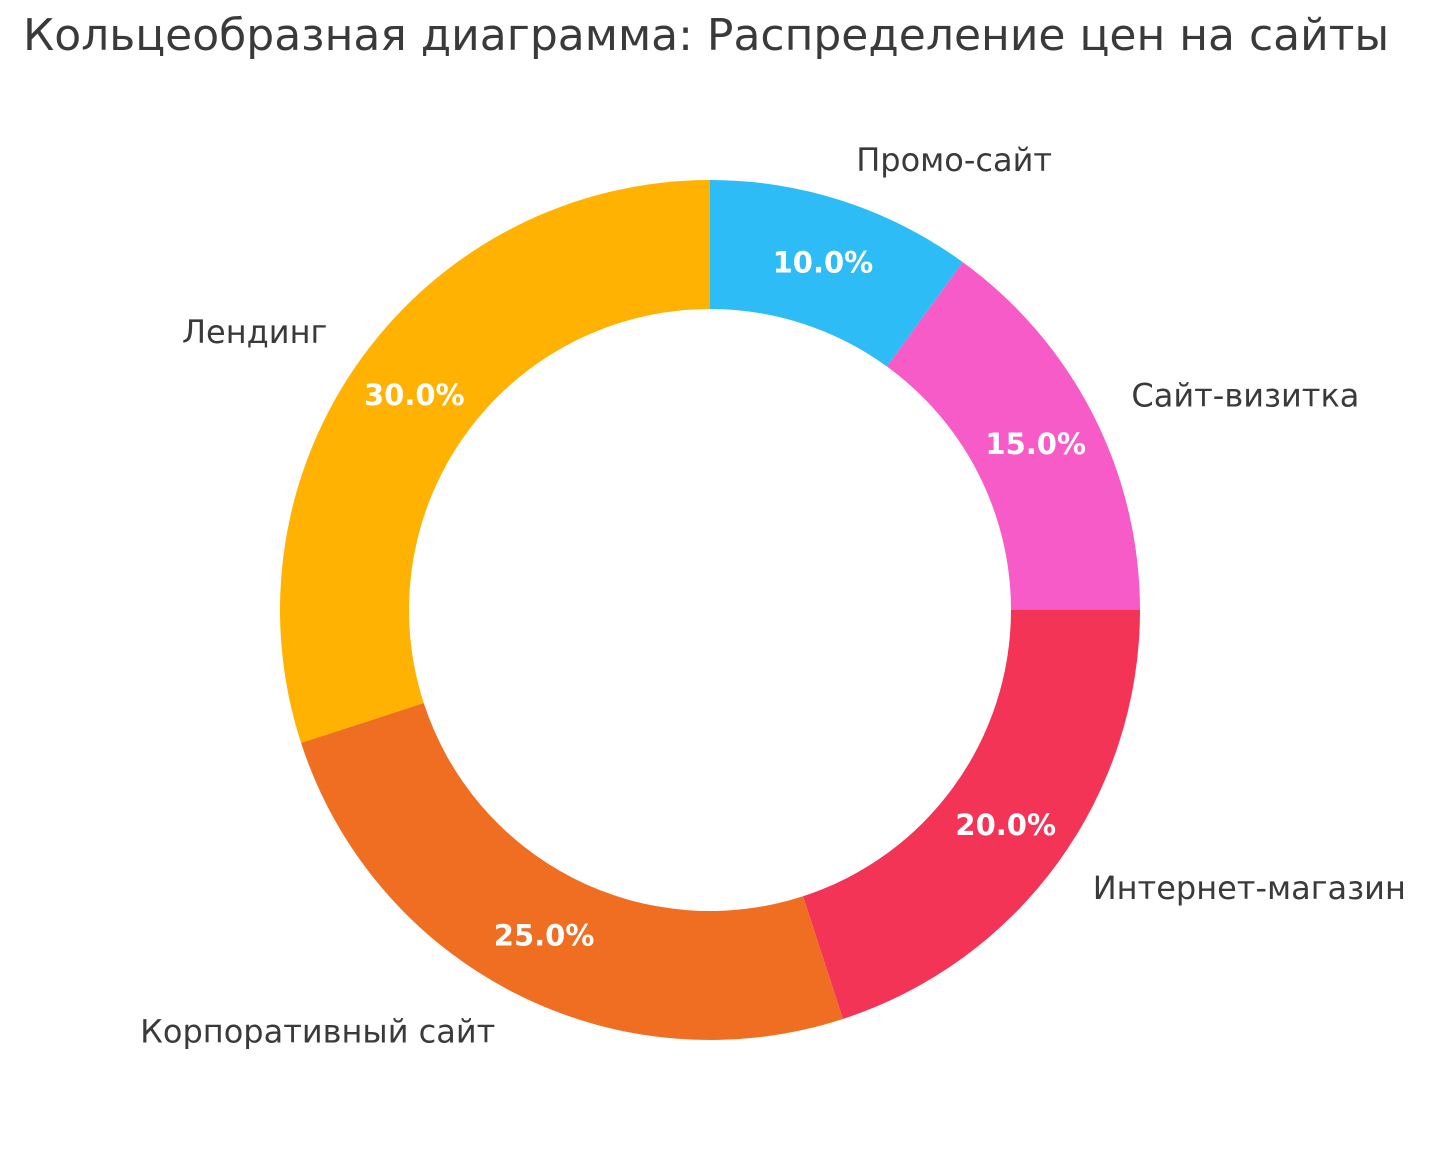  I want to click on category-label-1: Промо-сайт, so click(954, 160).